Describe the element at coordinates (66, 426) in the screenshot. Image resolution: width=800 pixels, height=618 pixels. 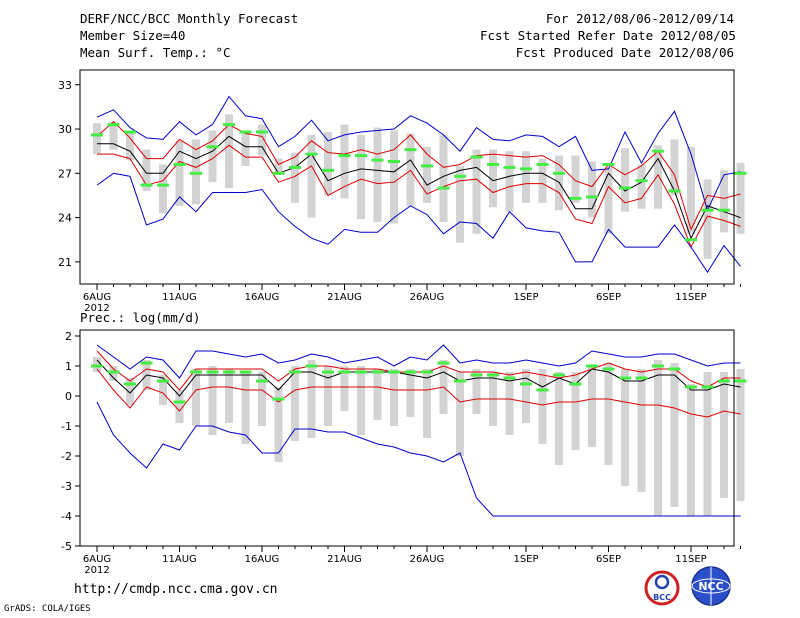
I see `y-tick-label: -1` at that location.